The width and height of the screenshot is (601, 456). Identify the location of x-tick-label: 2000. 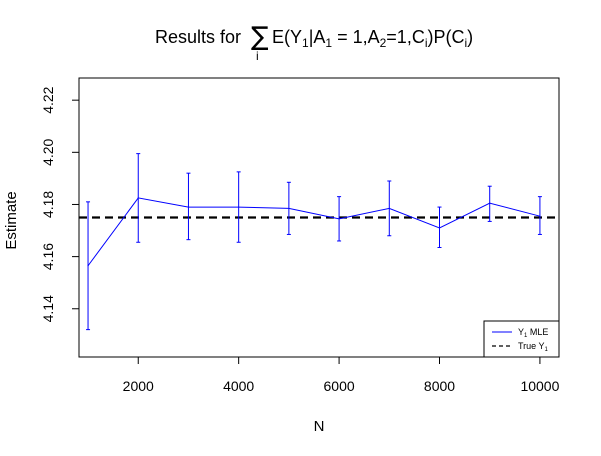
(138, 386).